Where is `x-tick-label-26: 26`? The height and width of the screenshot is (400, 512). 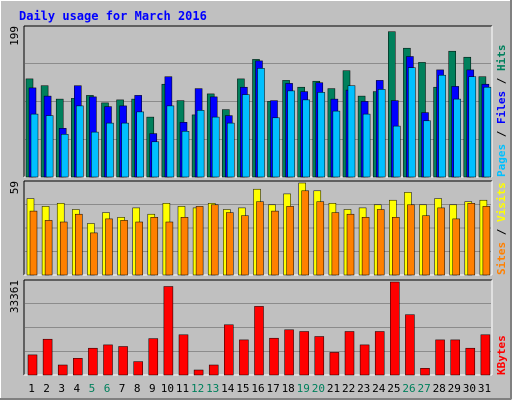
x-tick-label-26: 26 is located at coordinates (408, 388).